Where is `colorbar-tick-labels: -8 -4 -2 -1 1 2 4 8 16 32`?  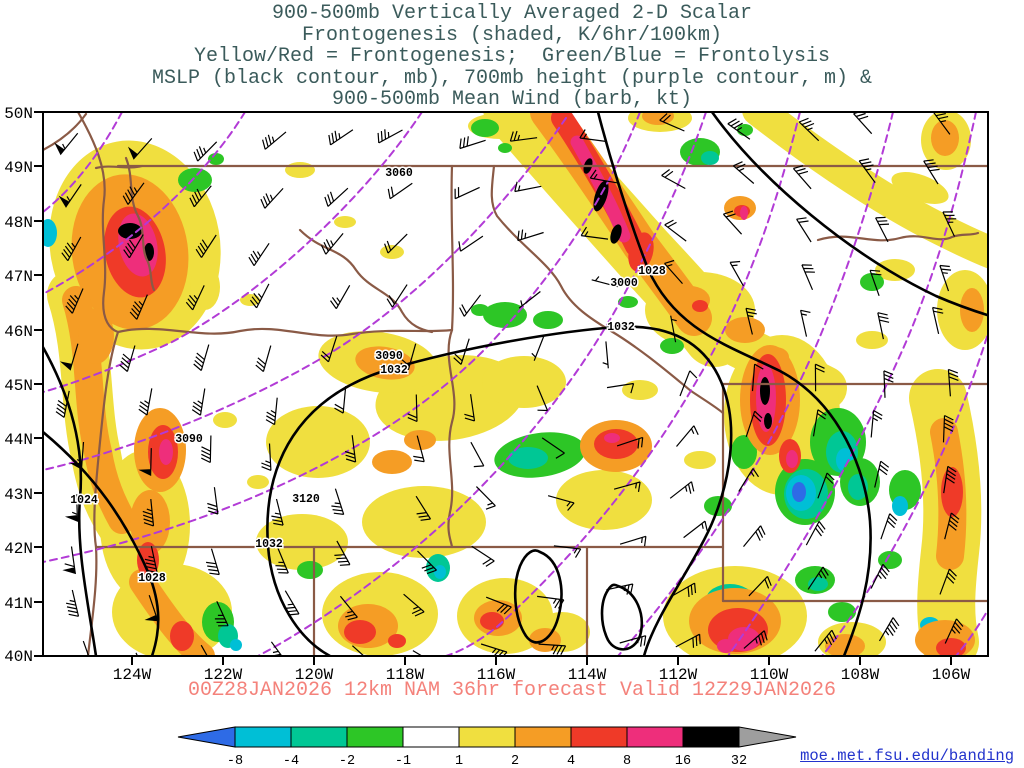
colorbar-tick-labels: -8 -4 -2 -1 1 2 4 8 16 32 is located at coordinates (487, 761).